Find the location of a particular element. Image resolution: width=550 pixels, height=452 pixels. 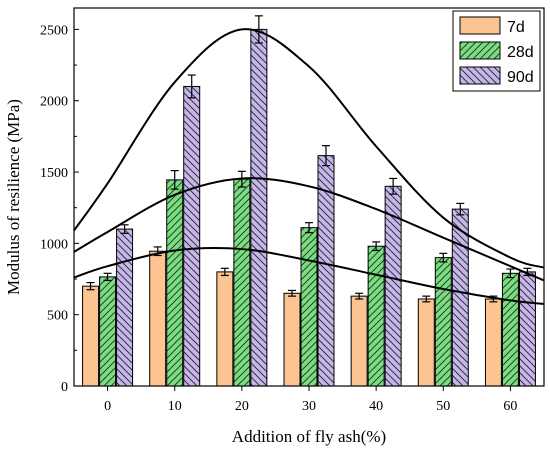

x-axis: 0 10 20 30 40 50 60 is located at coordinates (310, 400).